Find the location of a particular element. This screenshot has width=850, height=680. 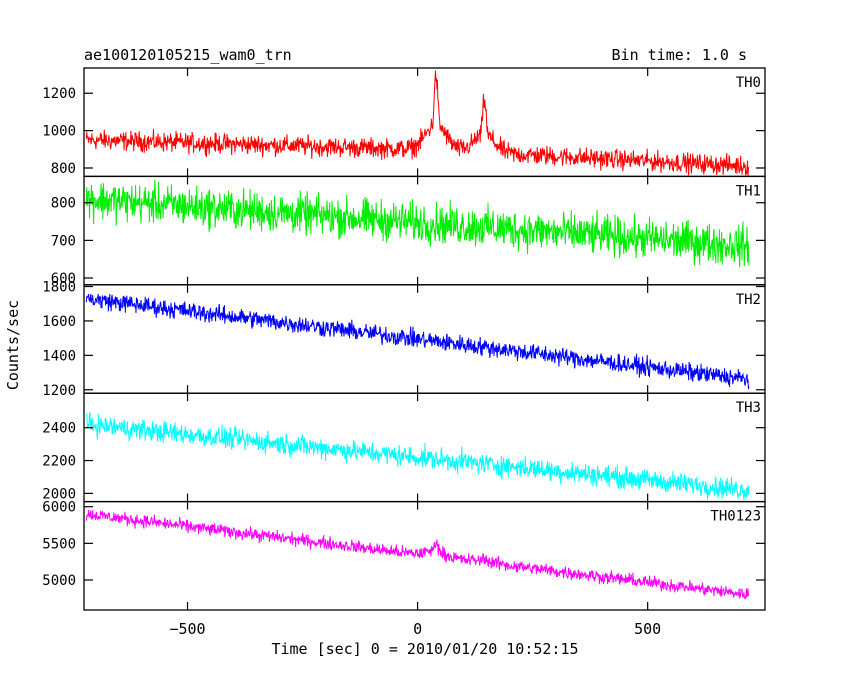

x-tick-label: 0 is located at coordinates (417, 629).